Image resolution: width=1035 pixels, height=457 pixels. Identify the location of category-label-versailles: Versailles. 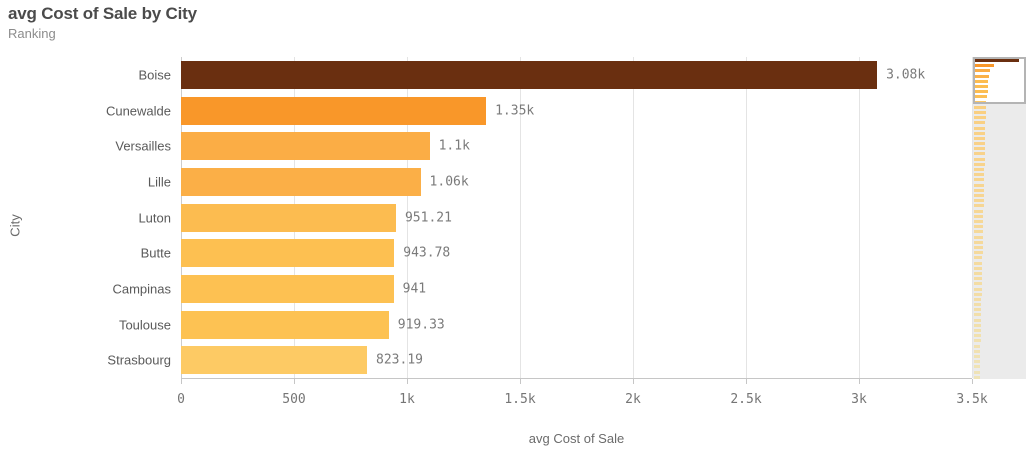
(143, 146).